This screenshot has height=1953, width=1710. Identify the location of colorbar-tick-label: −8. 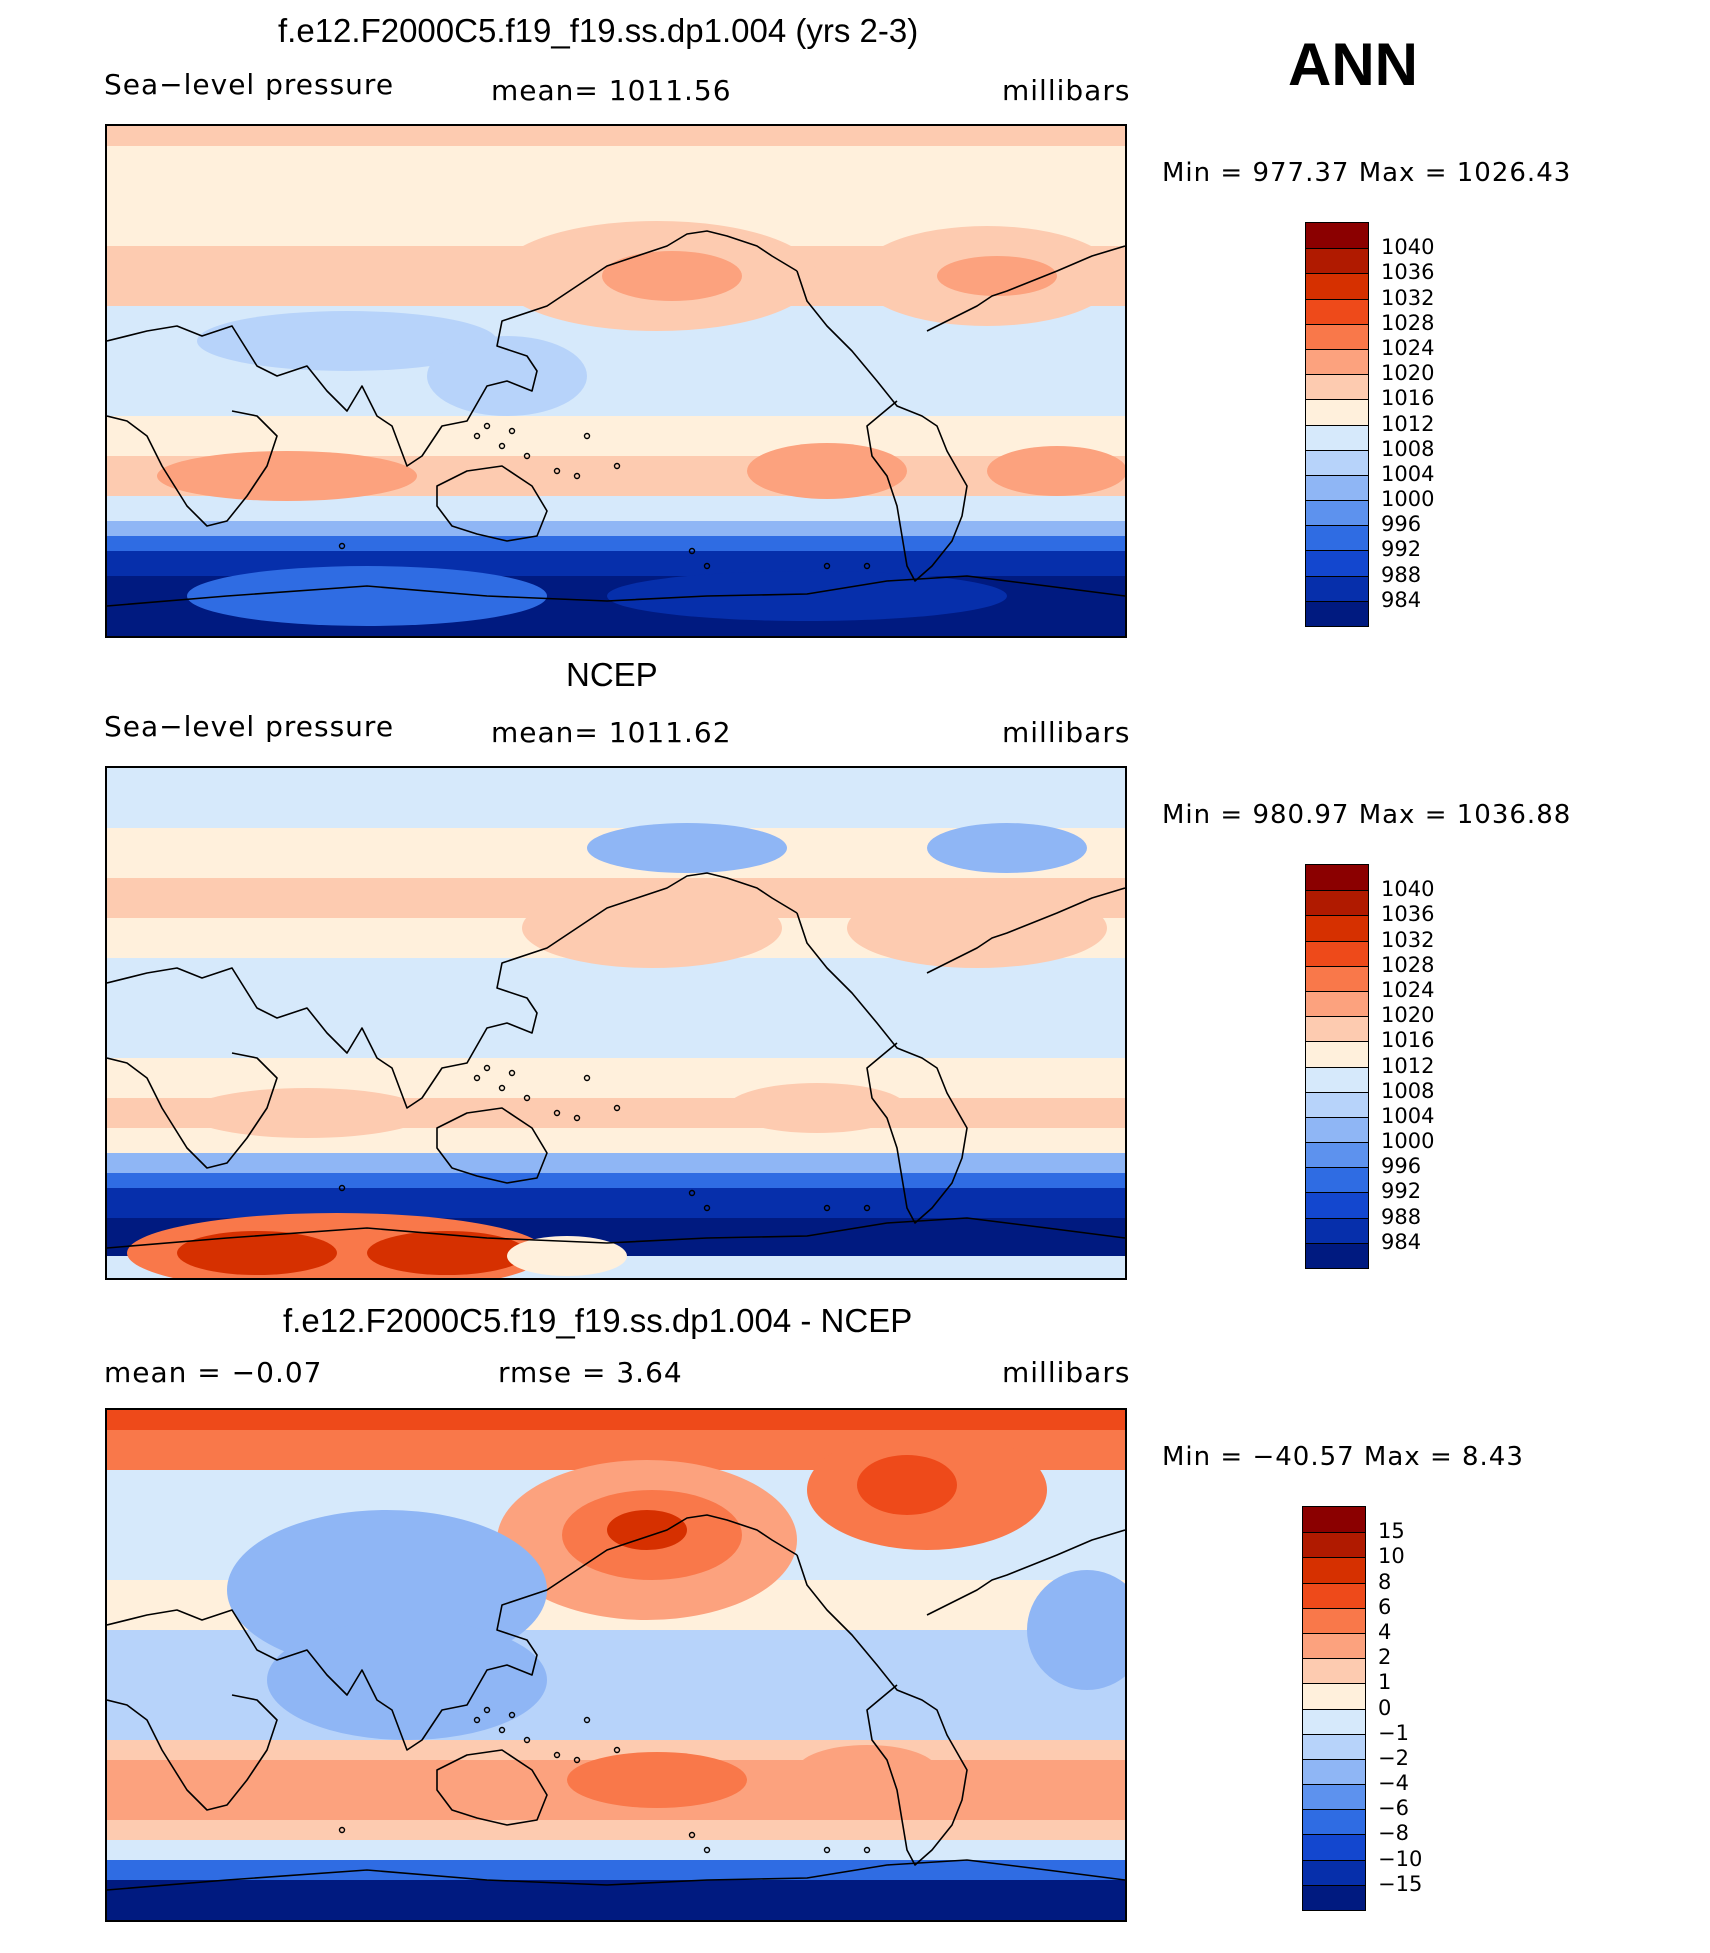
(1393, 1833).